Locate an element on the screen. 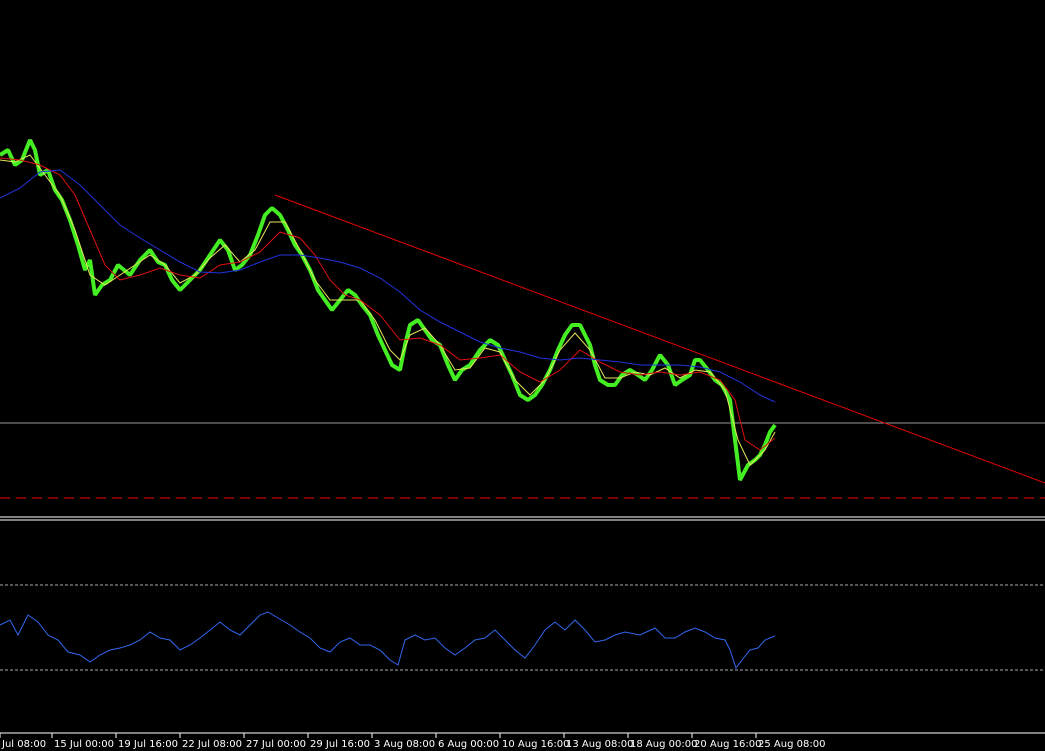 The height and width of the screenshot is (751, 1045). time-label: 22 Jul 08:00 is located at coordinates (212, 744).